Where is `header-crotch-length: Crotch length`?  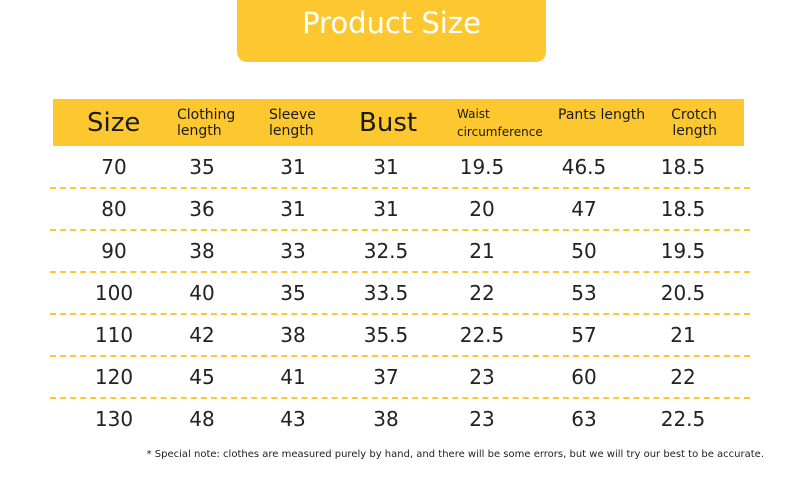
header-crotch-length: Crotch length is located at coordinates (694, 122).